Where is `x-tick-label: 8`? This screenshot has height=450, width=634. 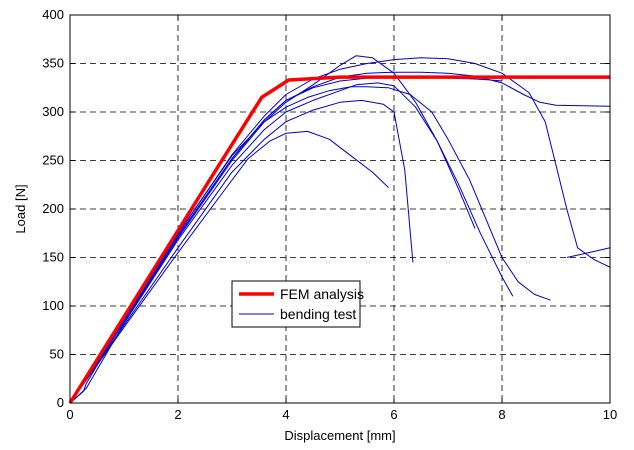 x-tick-label: 8 is located at coordinates (501, 414).